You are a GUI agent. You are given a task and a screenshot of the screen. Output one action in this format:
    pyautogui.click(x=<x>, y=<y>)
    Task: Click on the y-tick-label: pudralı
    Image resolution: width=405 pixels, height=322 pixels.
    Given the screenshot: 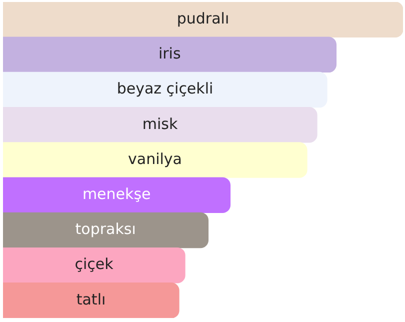 What is the action you would take?
    pyautogui.click(x=203, y=18)
    